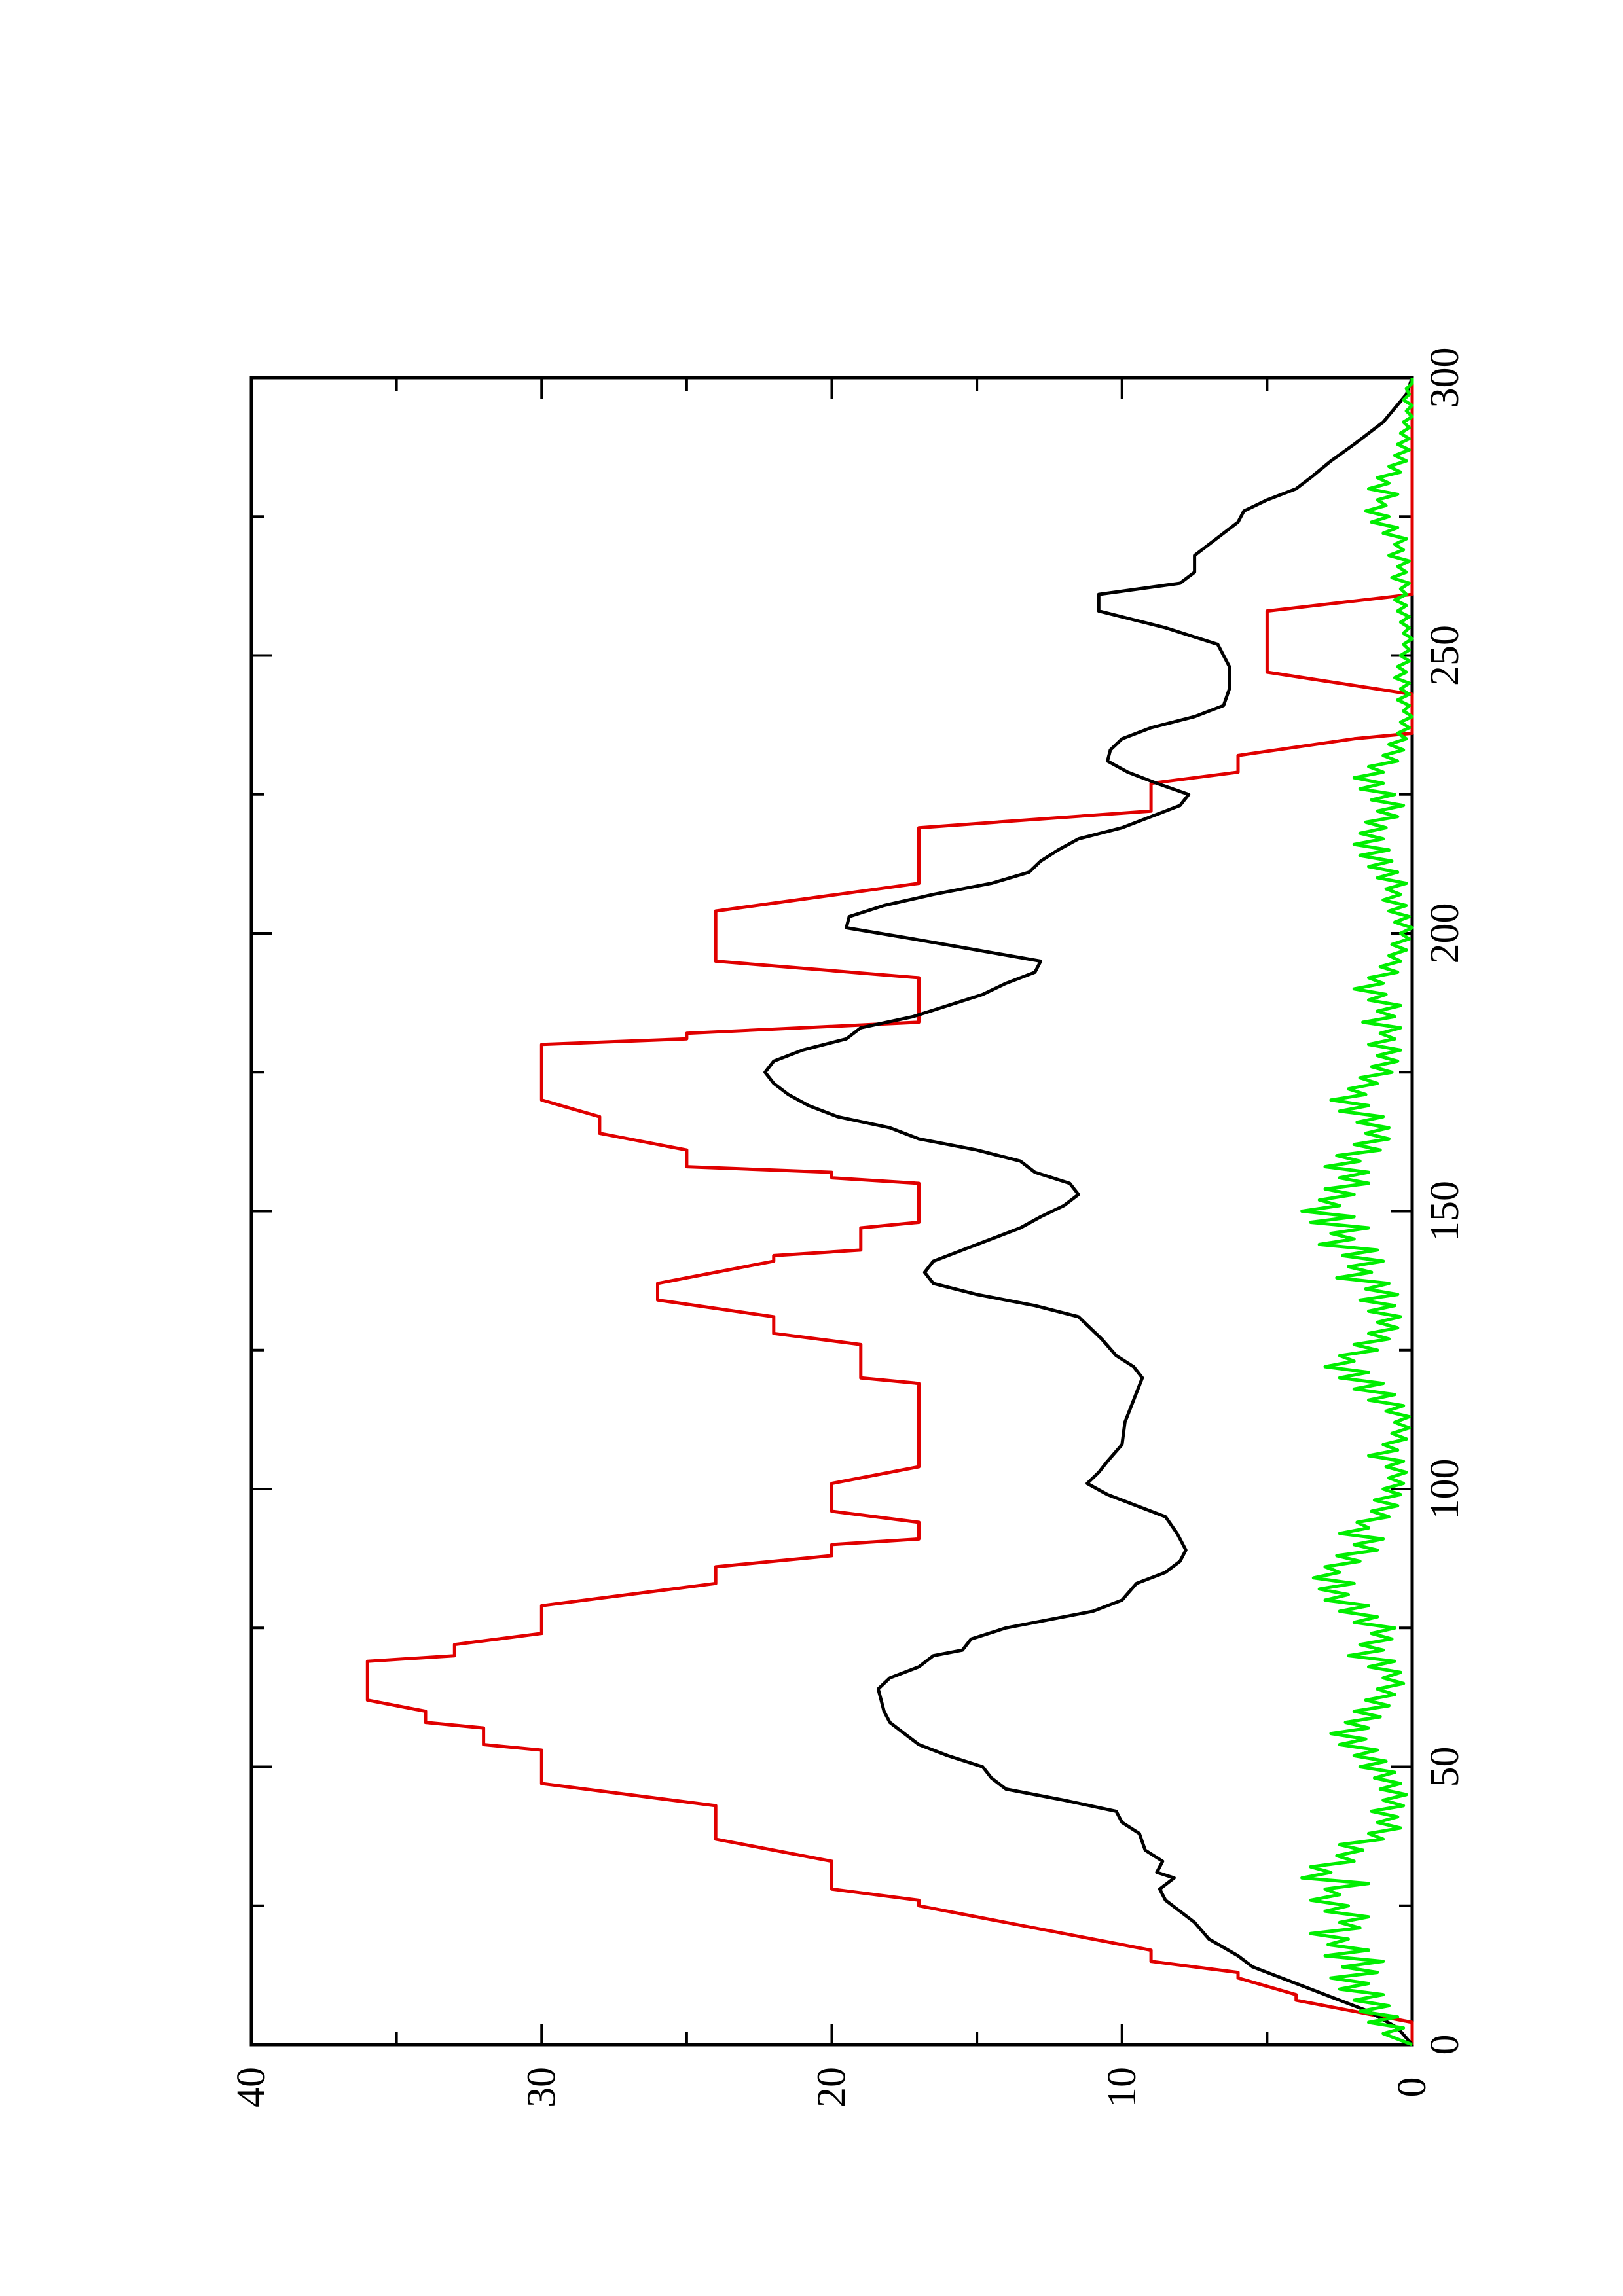 This screenshot has width=1623, height=2296. What do you see at coordinates (1445, 1211) in the screenshot?
I see `x-tick-label: 150` at bounding box center [1445, 1211].